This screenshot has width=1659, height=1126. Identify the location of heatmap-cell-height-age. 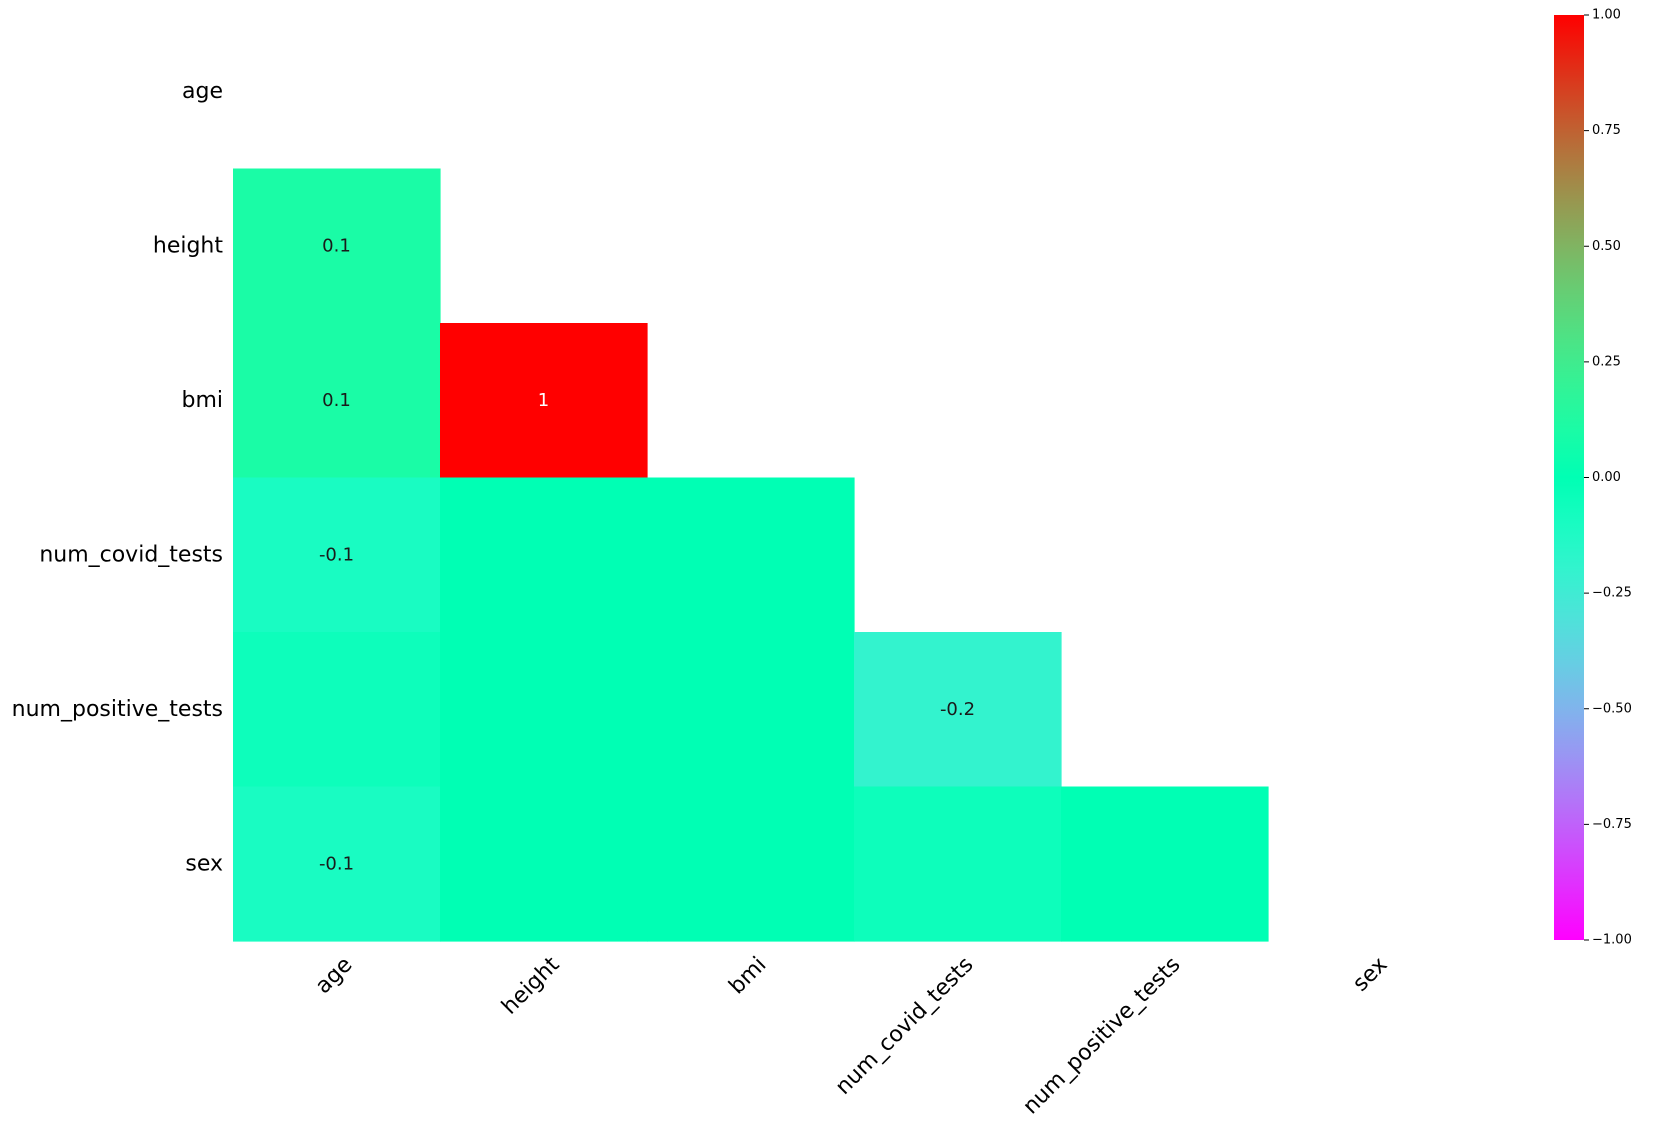
(337, 246).